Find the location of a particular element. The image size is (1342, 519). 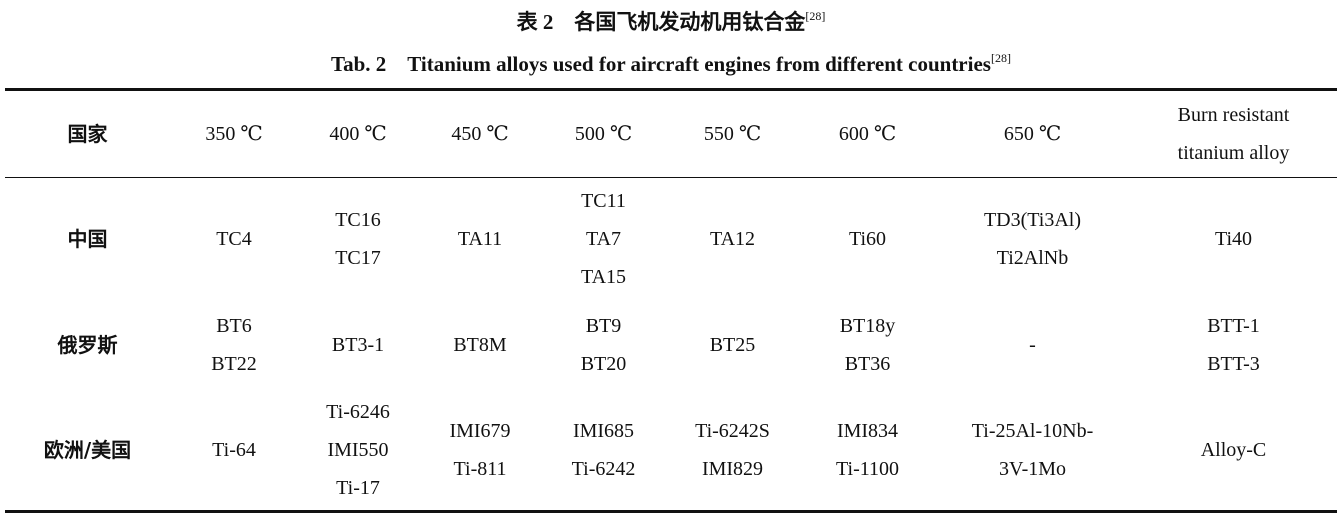

alloy-name: BT22 is located at coordinates (234, 363).